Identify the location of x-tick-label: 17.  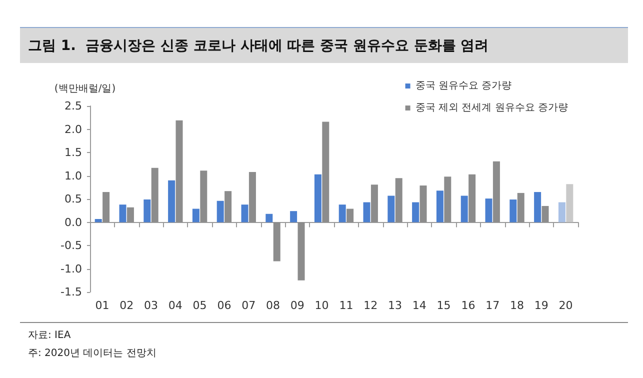
(493, 305).